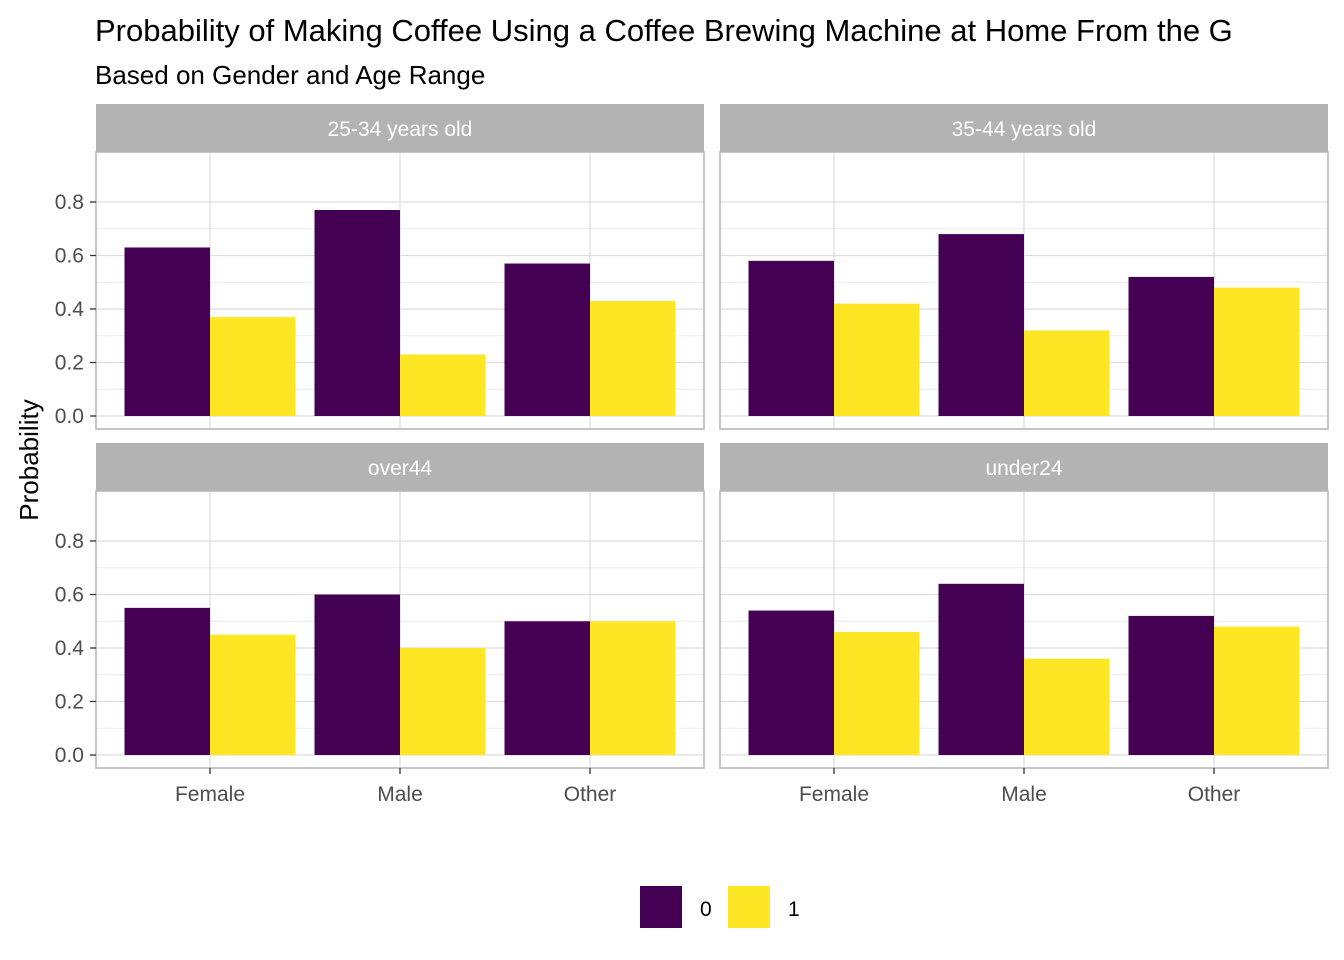  I want to click on facet-label: 35-44 years old, so click(1024, 129).